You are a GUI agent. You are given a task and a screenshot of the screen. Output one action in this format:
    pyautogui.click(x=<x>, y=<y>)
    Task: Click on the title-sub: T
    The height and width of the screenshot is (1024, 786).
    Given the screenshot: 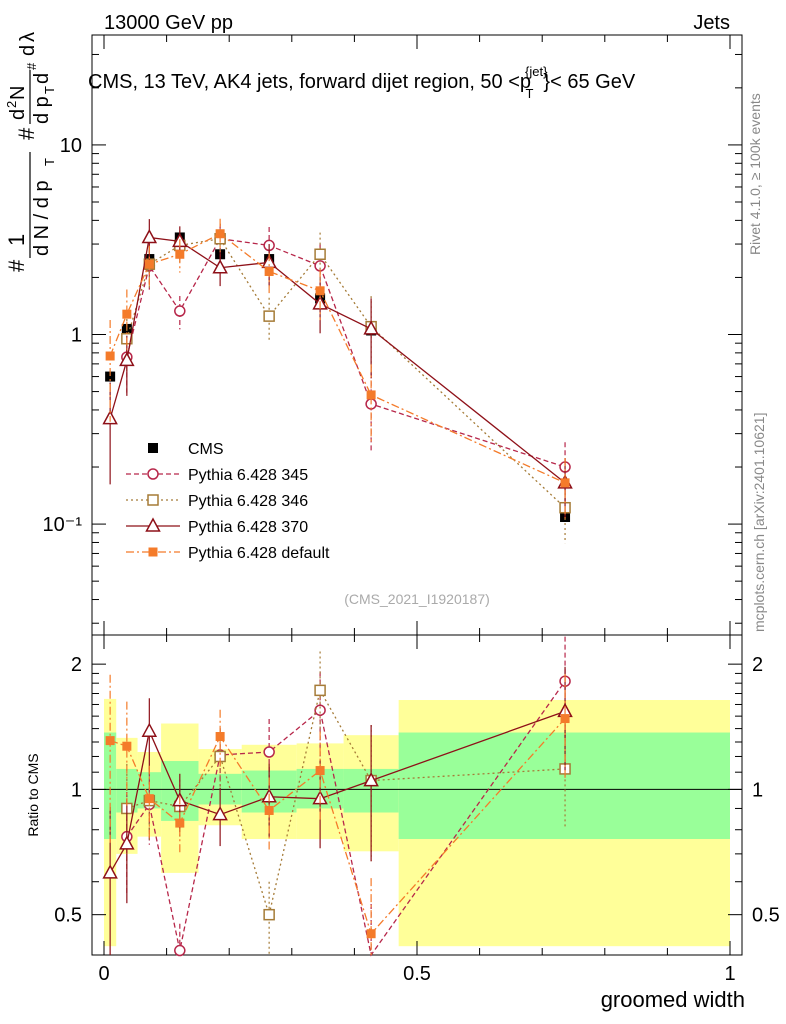 What is the action you would take?
    pyautogui.click(x=529, y=93)
    